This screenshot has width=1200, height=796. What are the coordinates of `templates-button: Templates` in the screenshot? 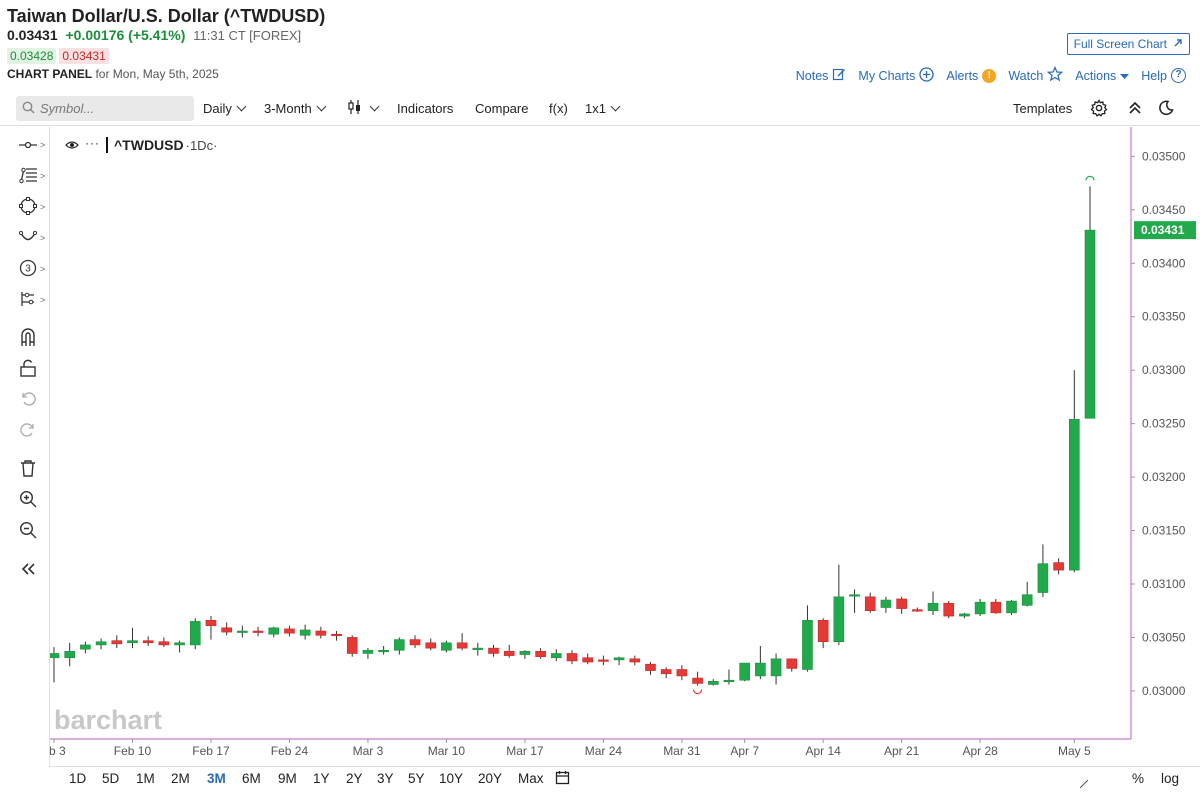 It's located at (1042, 108).